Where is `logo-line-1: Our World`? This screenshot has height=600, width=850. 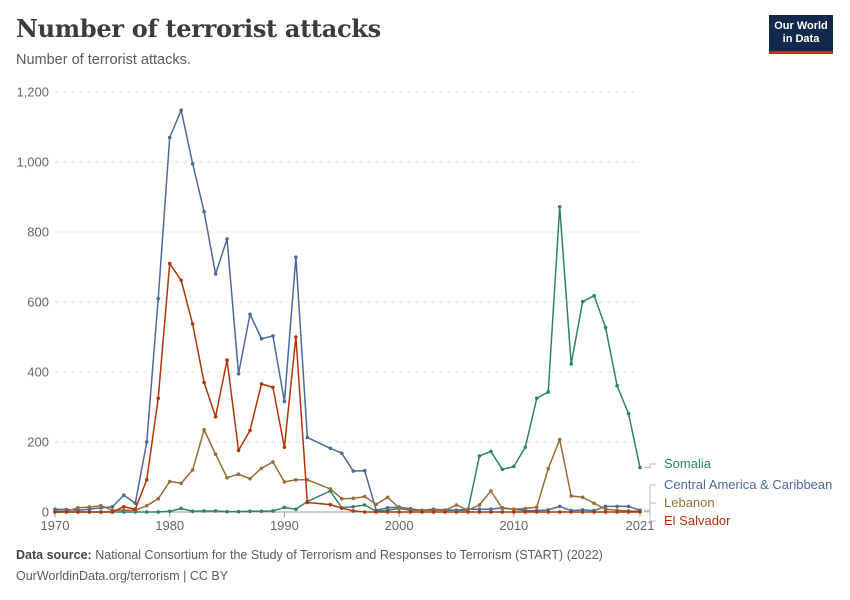 logo-line-1: Our World is located at coordinates (801, 26).